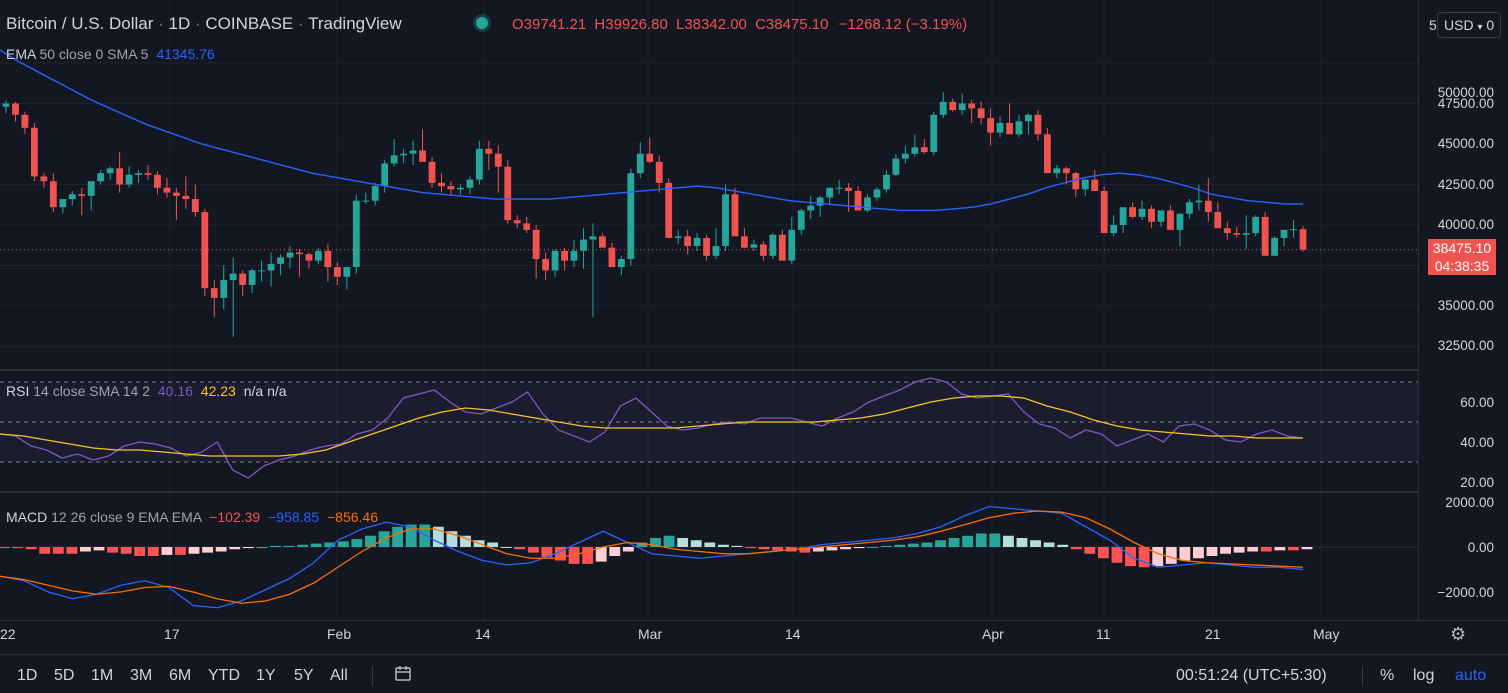  Describe the element at coordinates (1477, 442) in the screenshot. I see `rsi-tick: 40.00` at that location.